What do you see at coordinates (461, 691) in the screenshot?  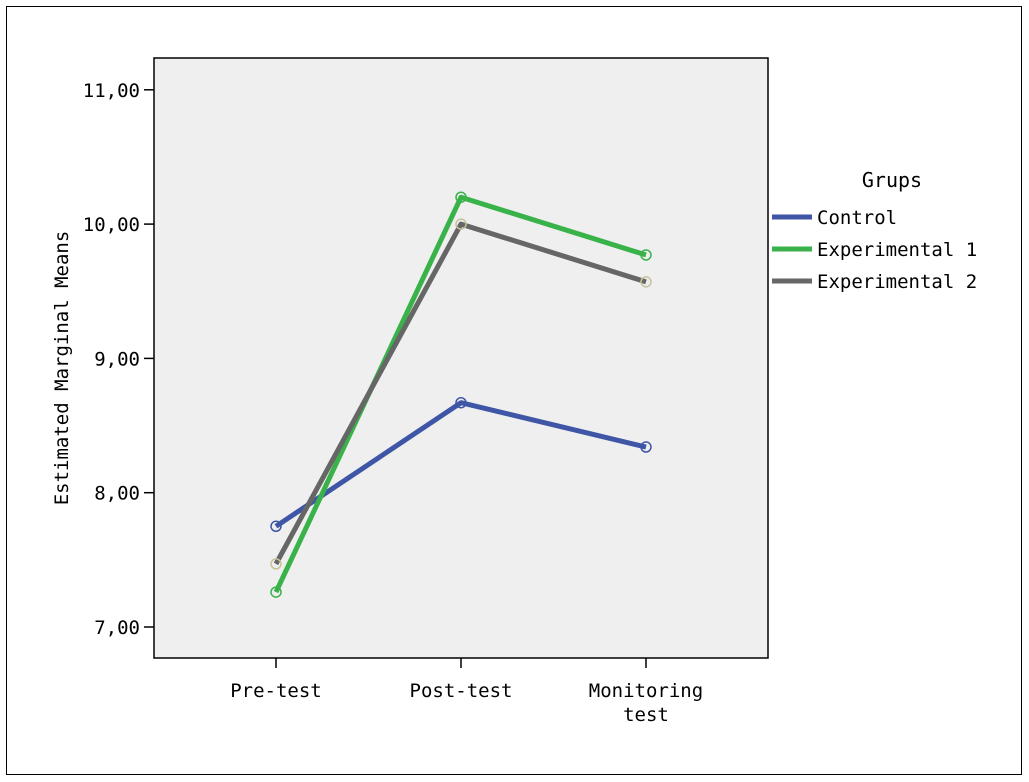 I see `x-tick-label: Post-test` at bounding box center [461, 691].